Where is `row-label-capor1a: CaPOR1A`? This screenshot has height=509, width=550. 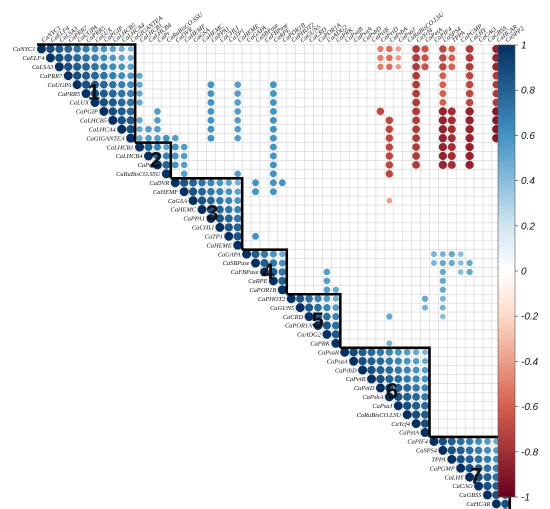
row-label-capor1a: CaPOR1A is located at coordinates (298, 326).